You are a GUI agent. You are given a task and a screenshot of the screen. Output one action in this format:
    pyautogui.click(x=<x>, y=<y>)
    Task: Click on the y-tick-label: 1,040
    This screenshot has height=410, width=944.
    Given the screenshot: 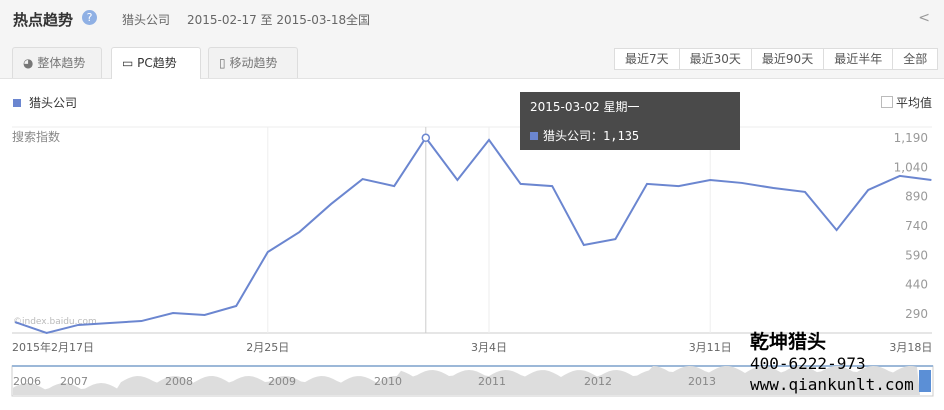 What is the action you would take?
    pyautogui.click(x=911, y=167)
    